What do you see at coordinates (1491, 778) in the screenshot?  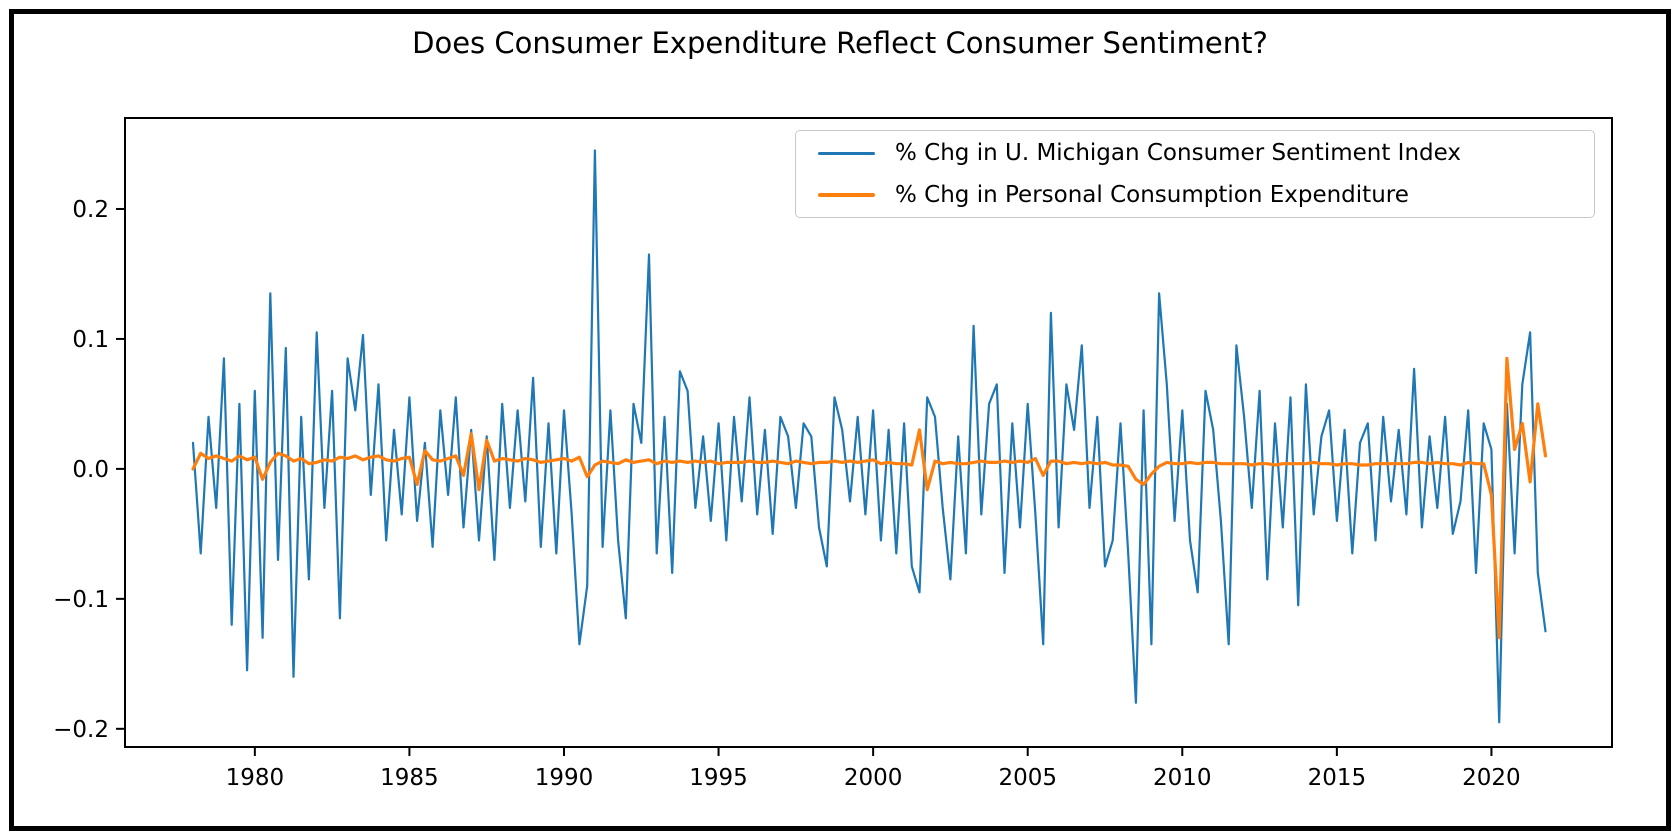 I see `x-tick-label: 2020` at bounding box center [1491, 778].